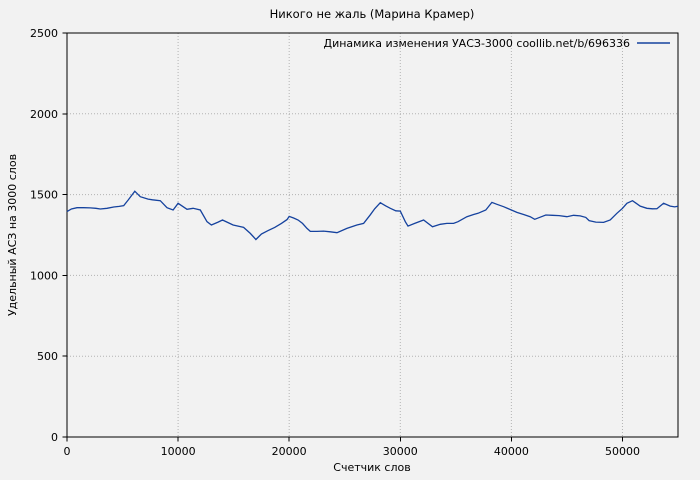 The width and height of the screenshot is (700, 480). I want to click on y-tick-label: 2000, so click(44, 114).